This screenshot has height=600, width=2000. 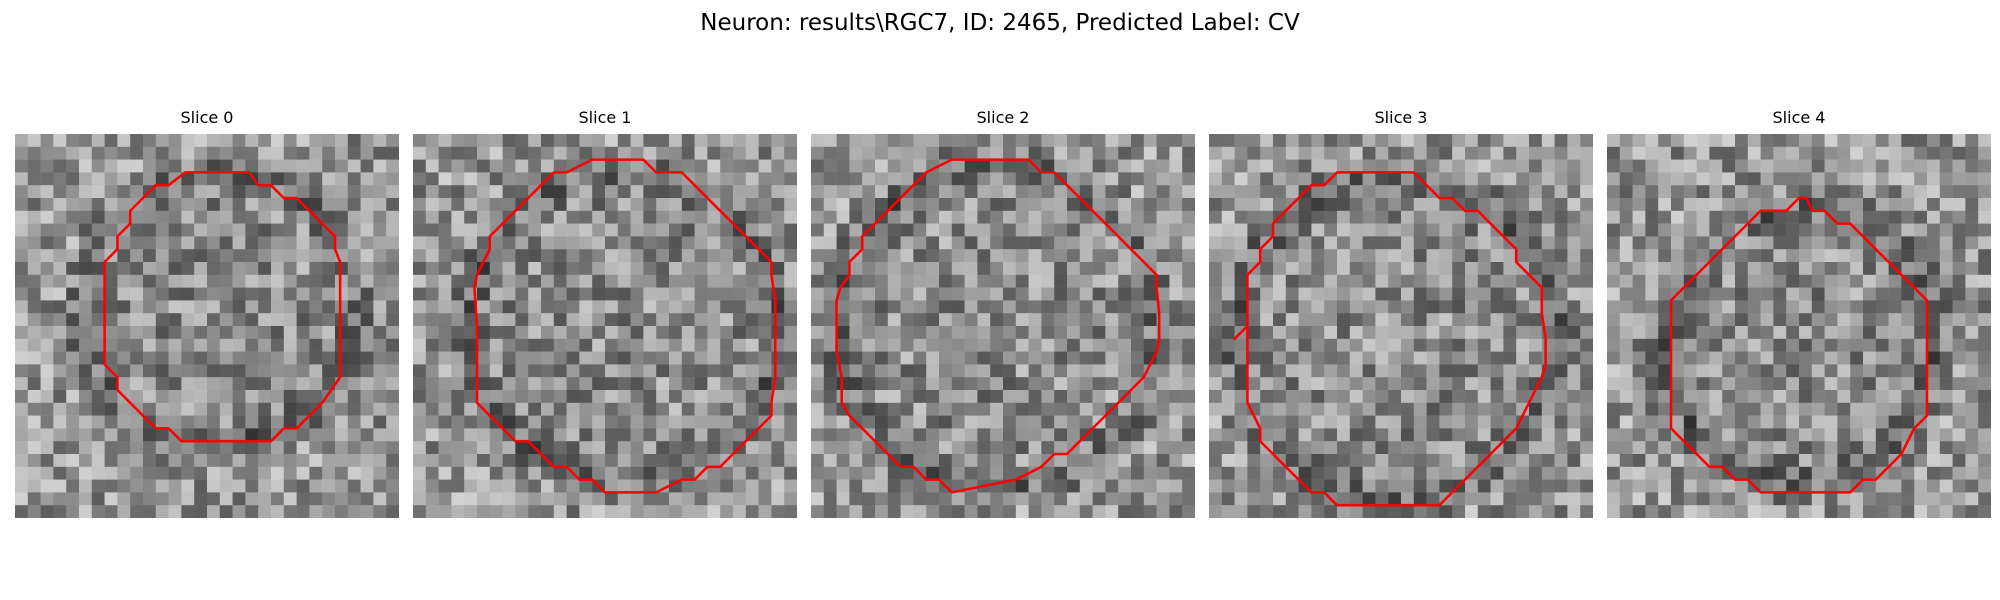 What do you see at coordinates (207, 117) in the screenshot?
I see `slice-title: Slice 0` at bounding box center [207, 117].